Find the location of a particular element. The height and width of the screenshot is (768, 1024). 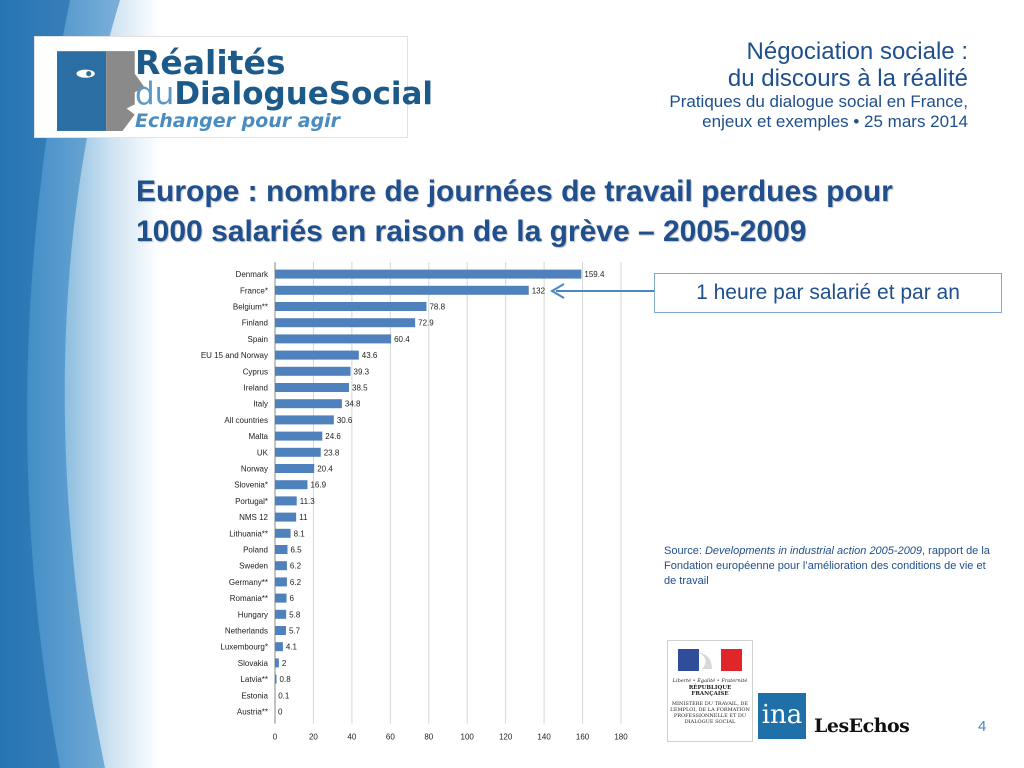

category-label: Malta is located at coordinates (258, 436).